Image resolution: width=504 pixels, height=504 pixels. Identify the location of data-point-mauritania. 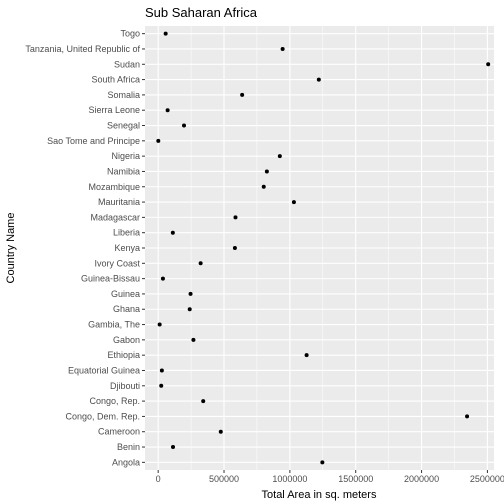
(293, 202).